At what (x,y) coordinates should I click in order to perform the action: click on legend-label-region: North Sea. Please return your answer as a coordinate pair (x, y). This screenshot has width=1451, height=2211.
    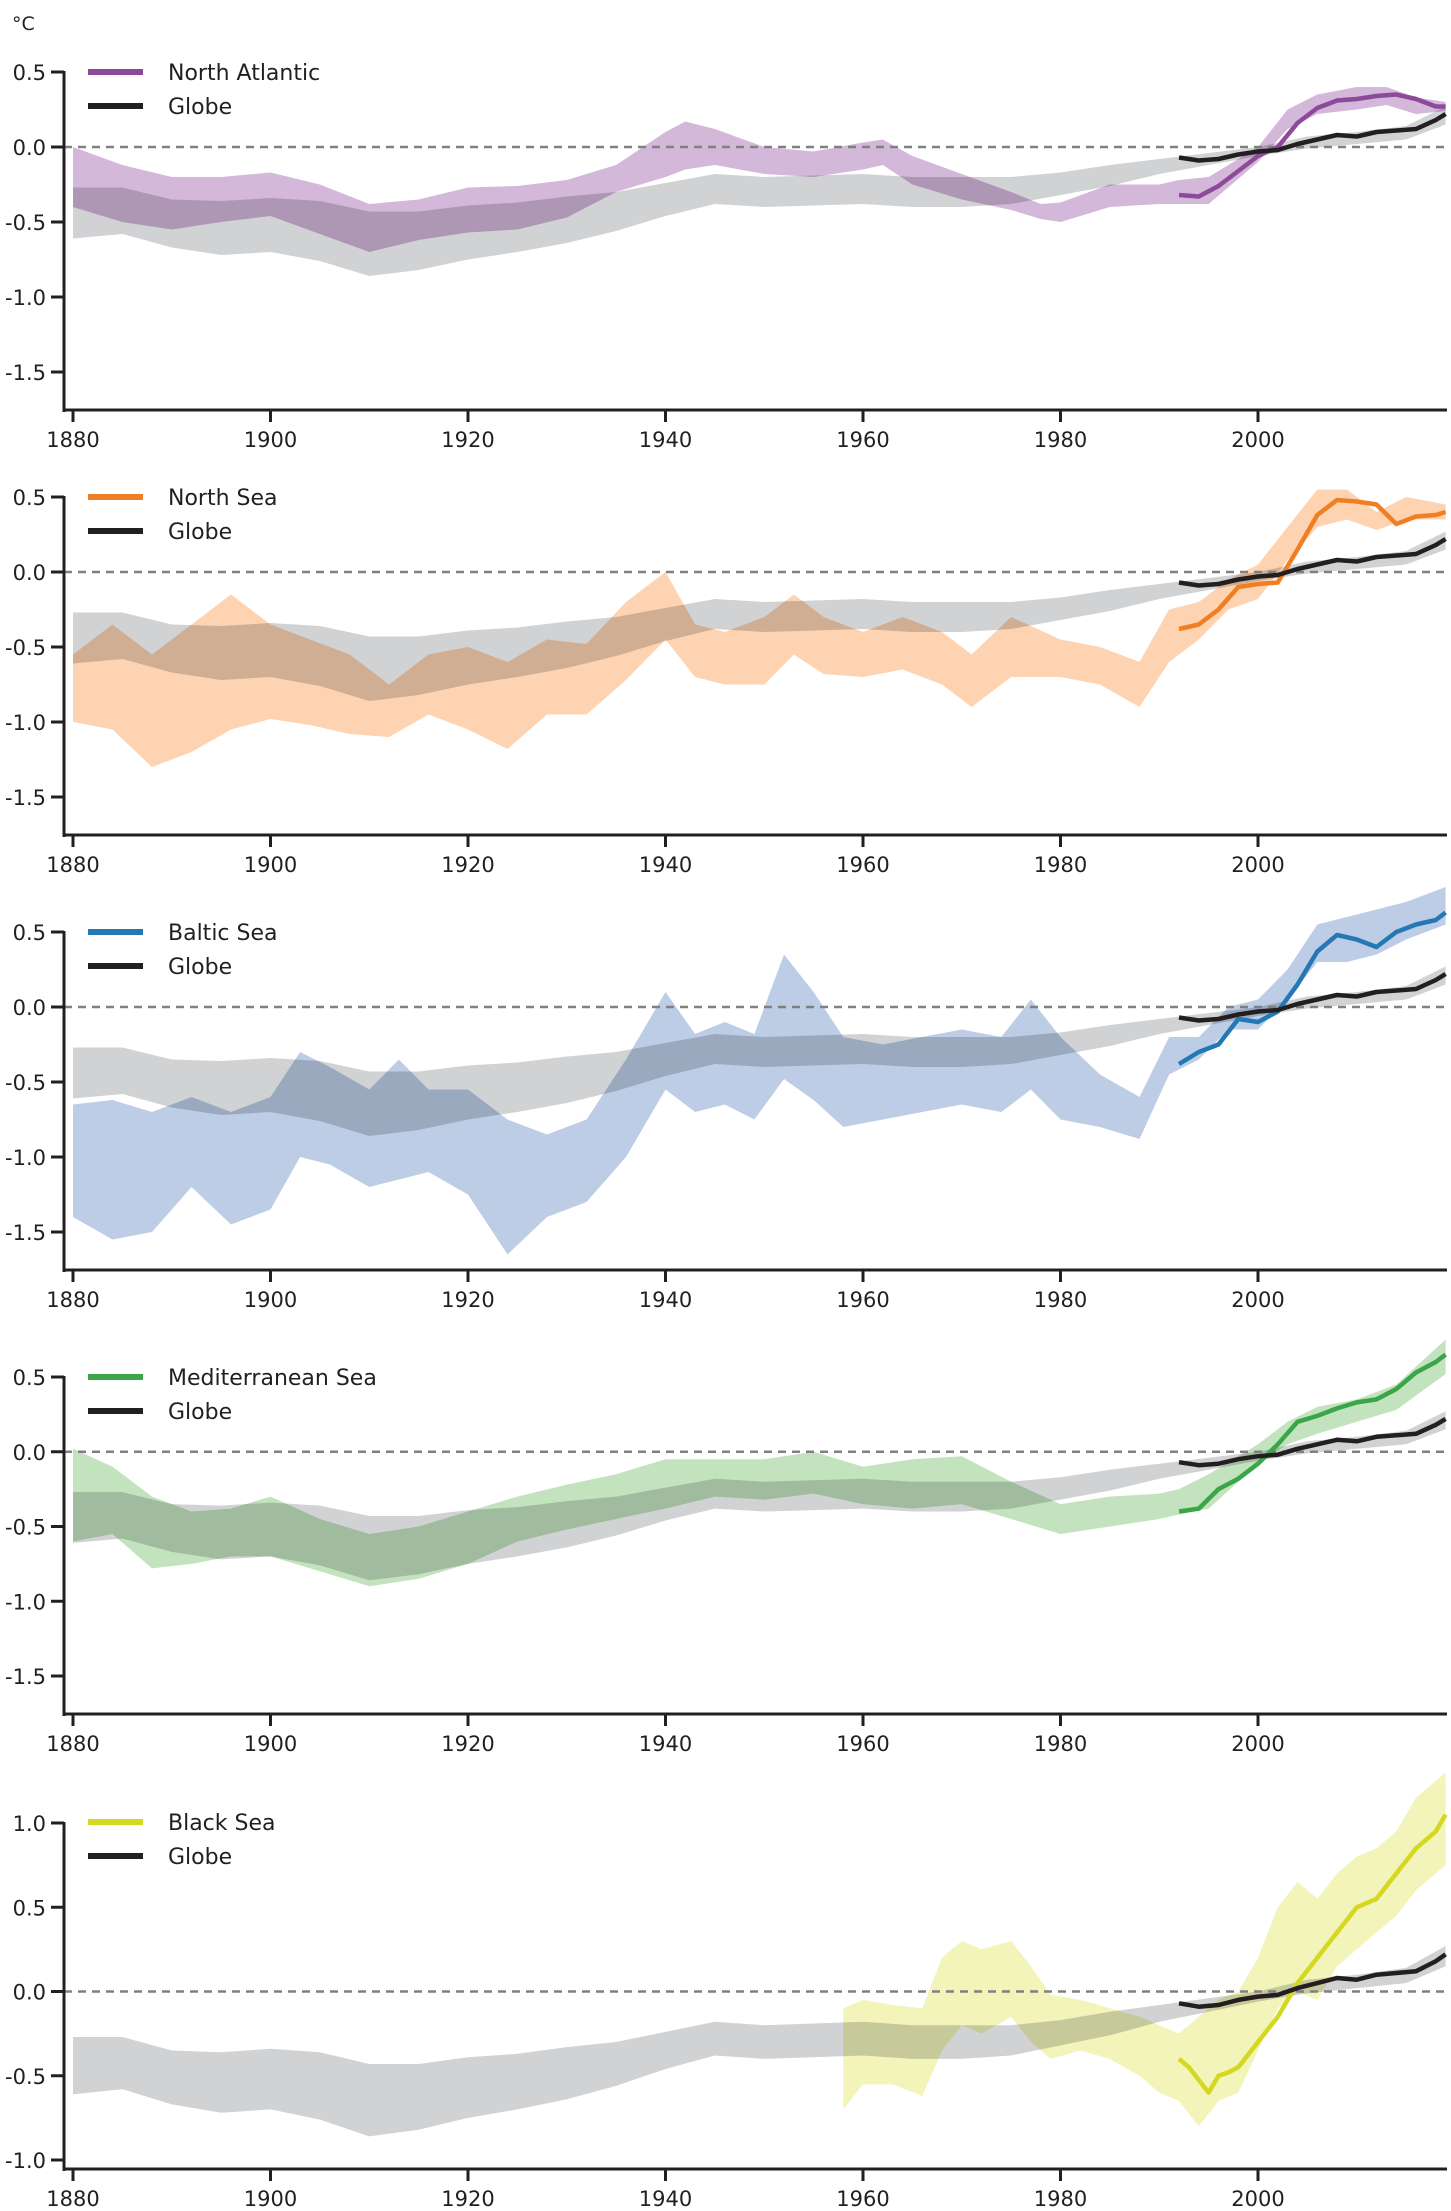
    Looking at the image, I should click on (223, 498).